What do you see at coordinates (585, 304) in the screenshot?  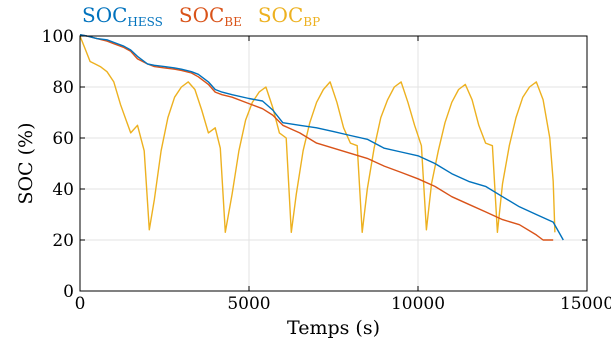 I see `x-tick-label: 15000` at bounding box center [585, 304].